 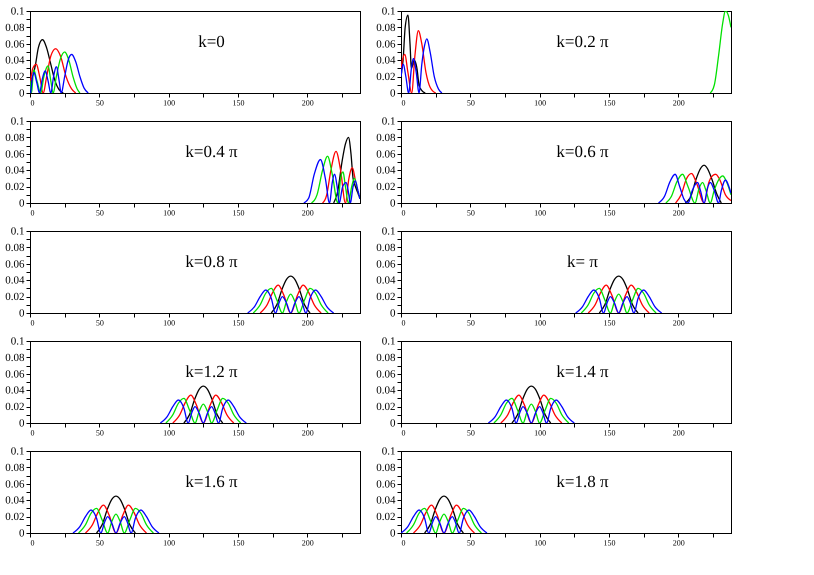 What do you see at coordinates (582, 372) in the screenshot?
I see `text: k=1.4 π` at bounding box center [582, 372].